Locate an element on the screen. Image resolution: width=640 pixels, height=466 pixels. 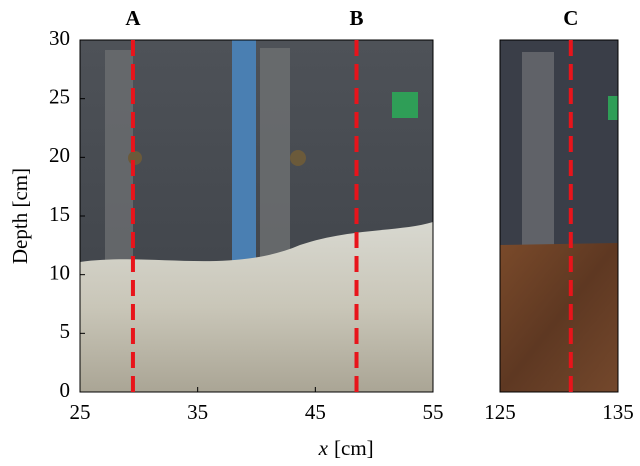
x-tick-label: 25 is located at coordinates (80, 412).